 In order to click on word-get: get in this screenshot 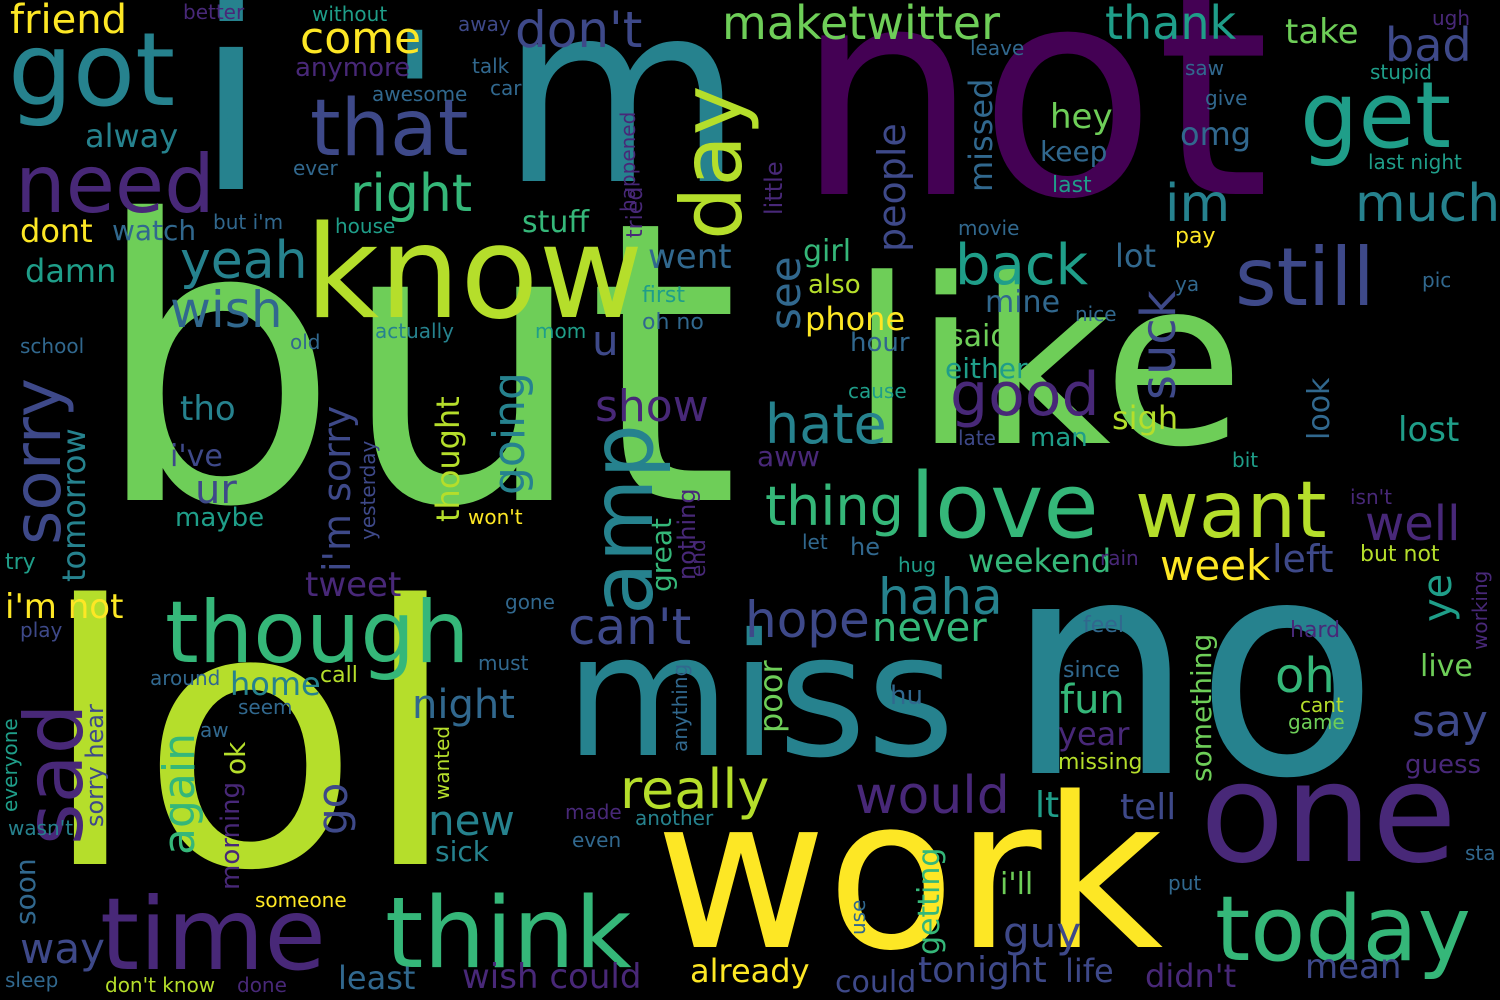, I will do `click(1376, 115)`.